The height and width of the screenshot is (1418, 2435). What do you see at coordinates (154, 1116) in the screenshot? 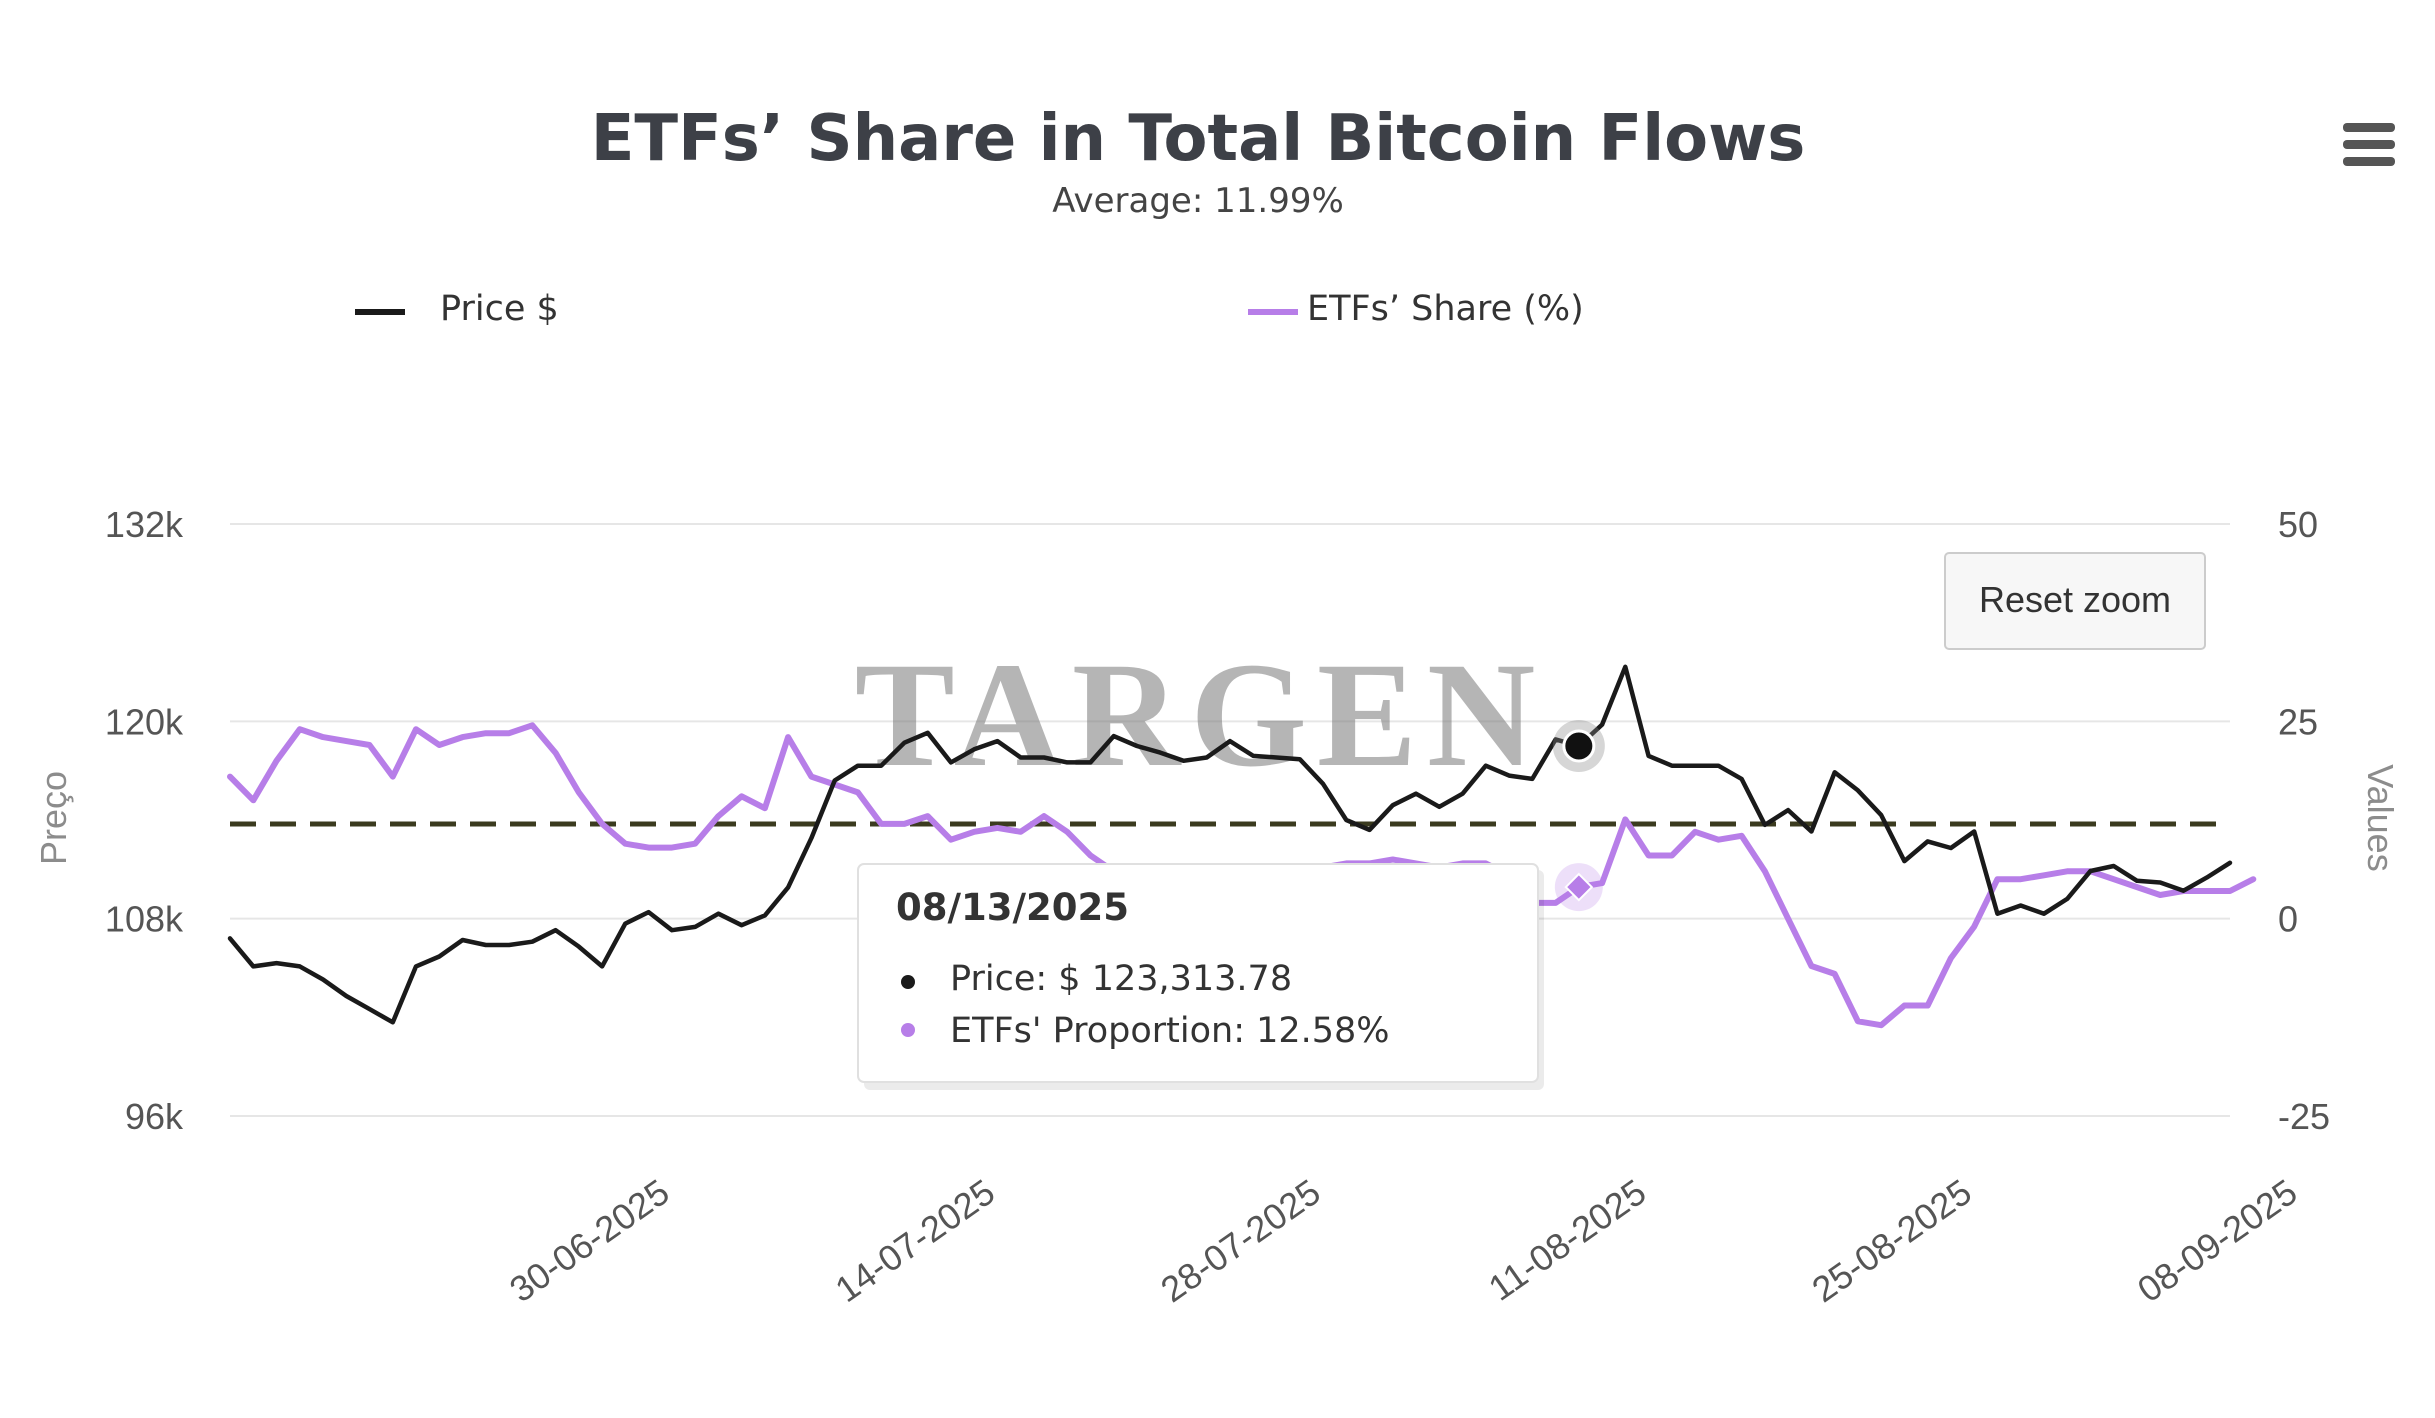
I see `left-tick-label: 96k` at bounding box center [154, 1116].